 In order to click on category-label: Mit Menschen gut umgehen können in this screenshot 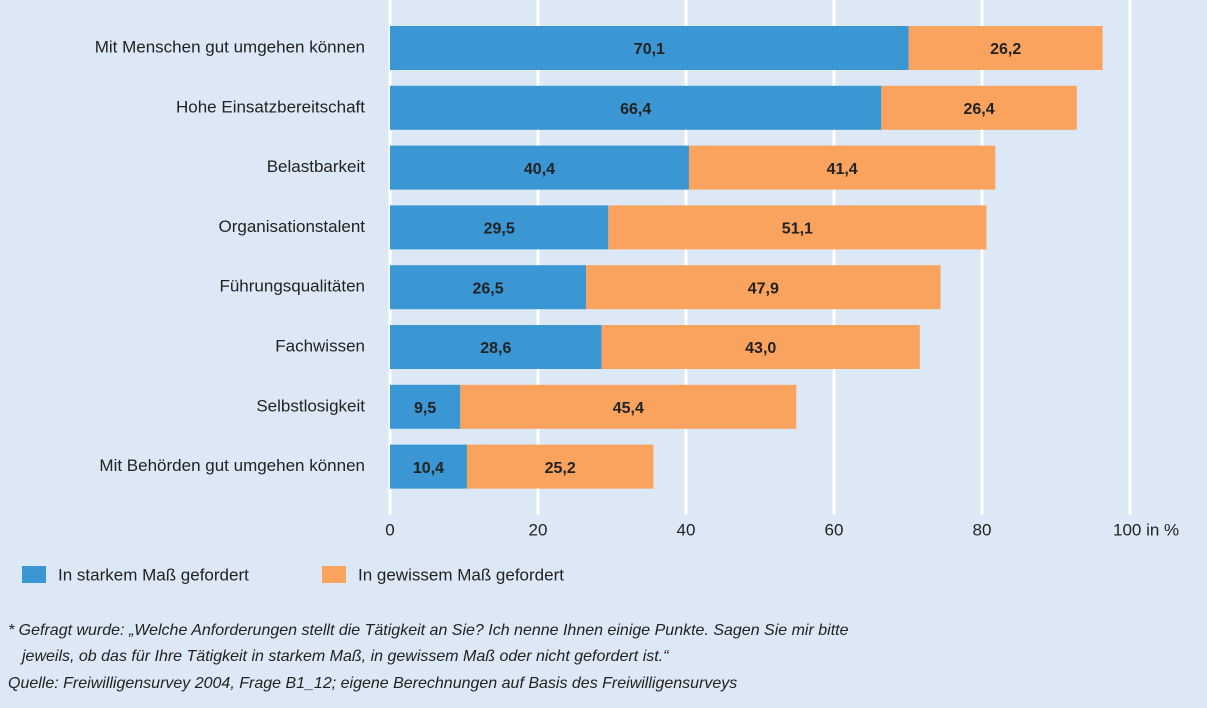, I will do `click(230, 46)`.